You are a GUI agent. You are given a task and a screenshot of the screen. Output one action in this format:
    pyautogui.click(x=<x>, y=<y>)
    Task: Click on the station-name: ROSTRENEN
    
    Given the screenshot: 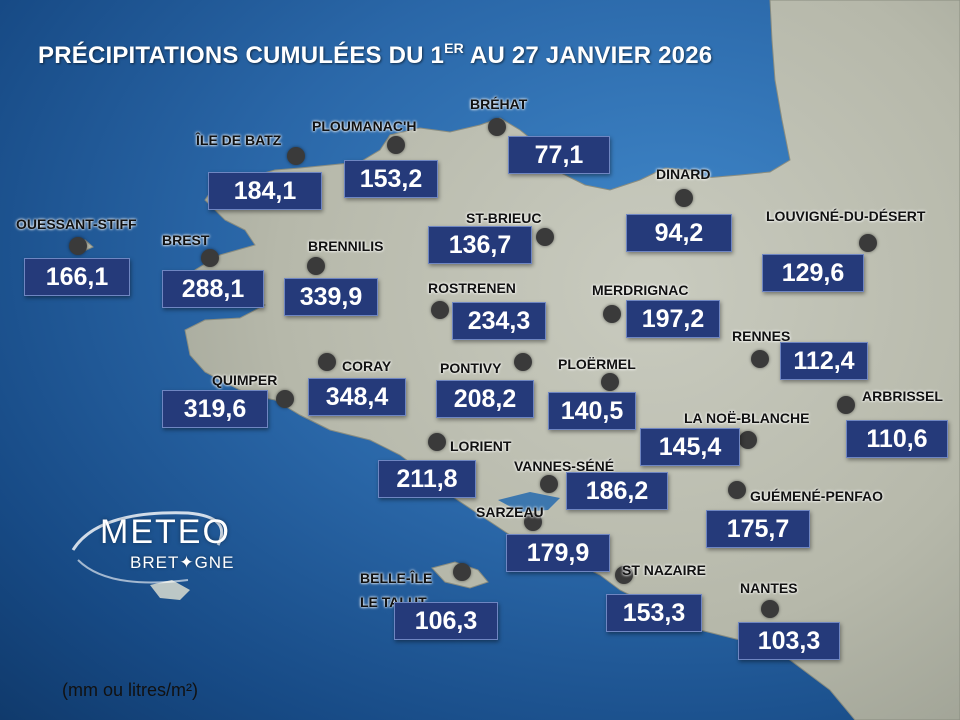 What is the action you would take?
    pyautogui.click(x=472, y=288)
    